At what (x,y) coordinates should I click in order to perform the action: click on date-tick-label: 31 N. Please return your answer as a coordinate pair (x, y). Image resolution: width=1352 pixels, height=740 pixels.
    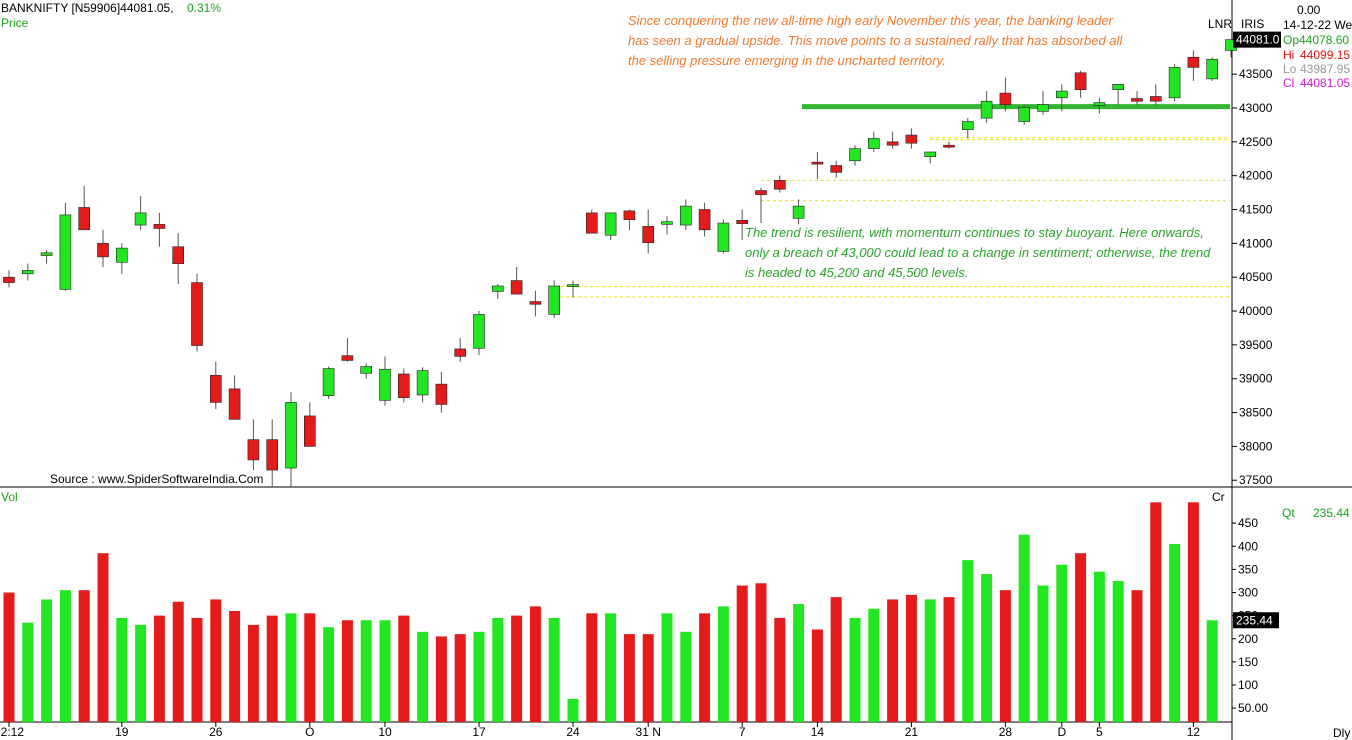
    Looking at the image, I should click on (648, 732).